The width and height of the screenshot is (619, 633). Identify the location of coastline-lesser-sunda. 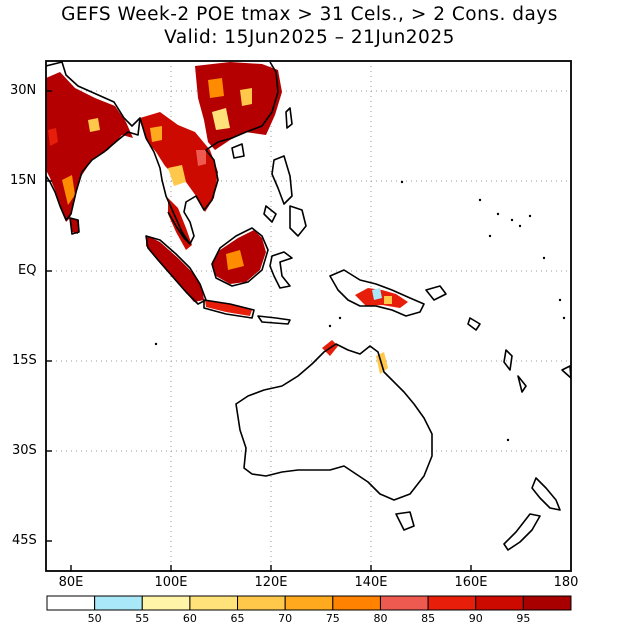
(274, 320).